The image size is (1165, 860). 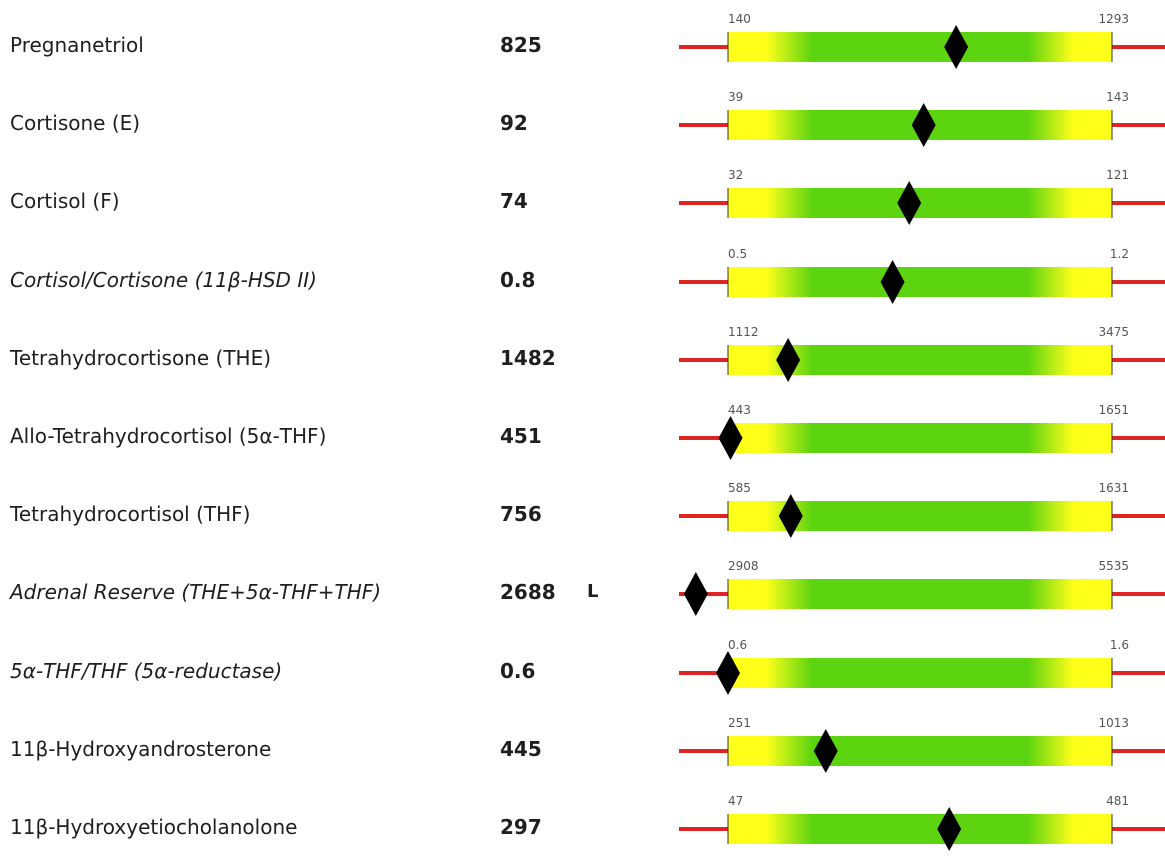 What do you see at coordinates (582, 39) in the screenshot?
I see `chart-row: Pregnanetriol 825 140 1293` at bounding box center [582, 39].